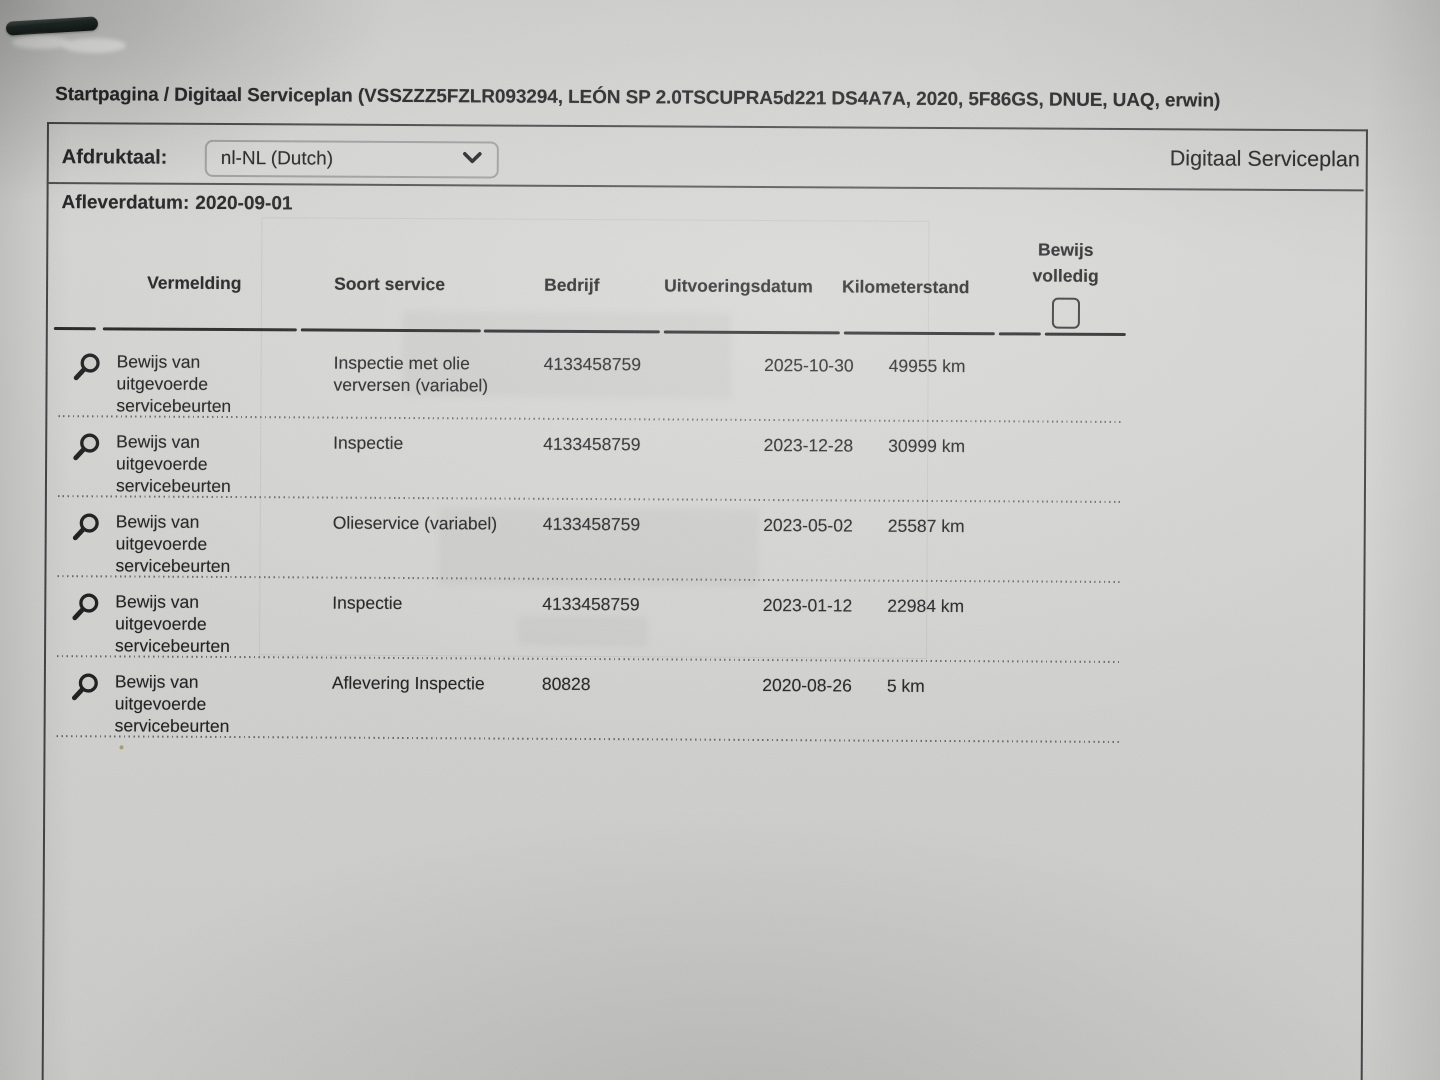 This screenshot has width=1440, height=1080. What do you see at coordinates (121, 747) in the screenshot?
I see `paper-speck` at bounding box center [121, 747].